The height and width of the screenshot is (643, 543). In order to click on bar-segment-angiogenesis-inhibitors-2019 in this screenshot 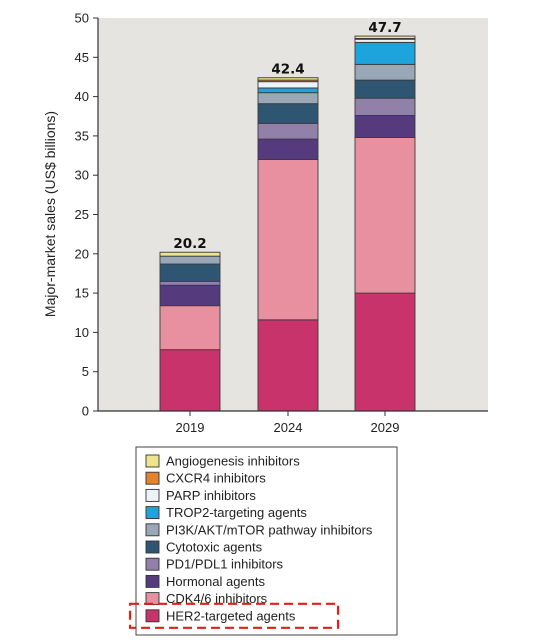, I will do `click(190, 254)`.